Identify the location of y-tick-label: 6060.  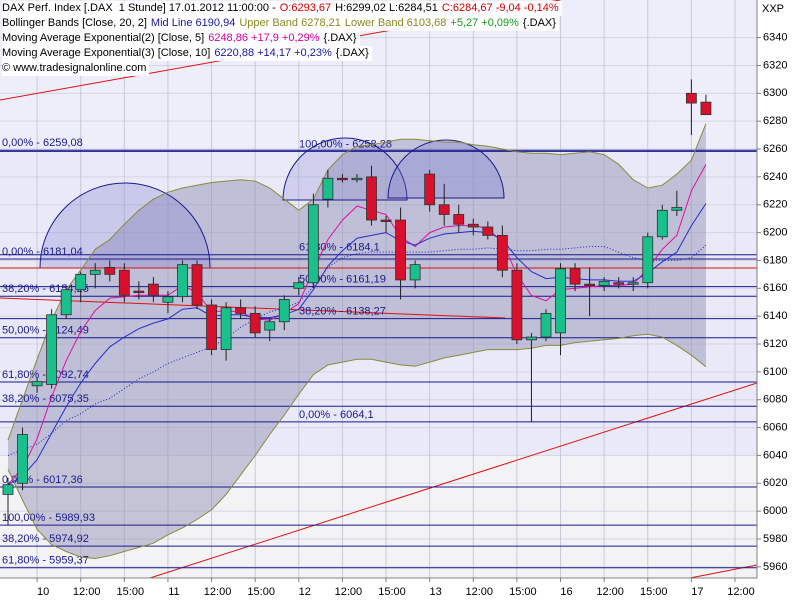
(775, 427).